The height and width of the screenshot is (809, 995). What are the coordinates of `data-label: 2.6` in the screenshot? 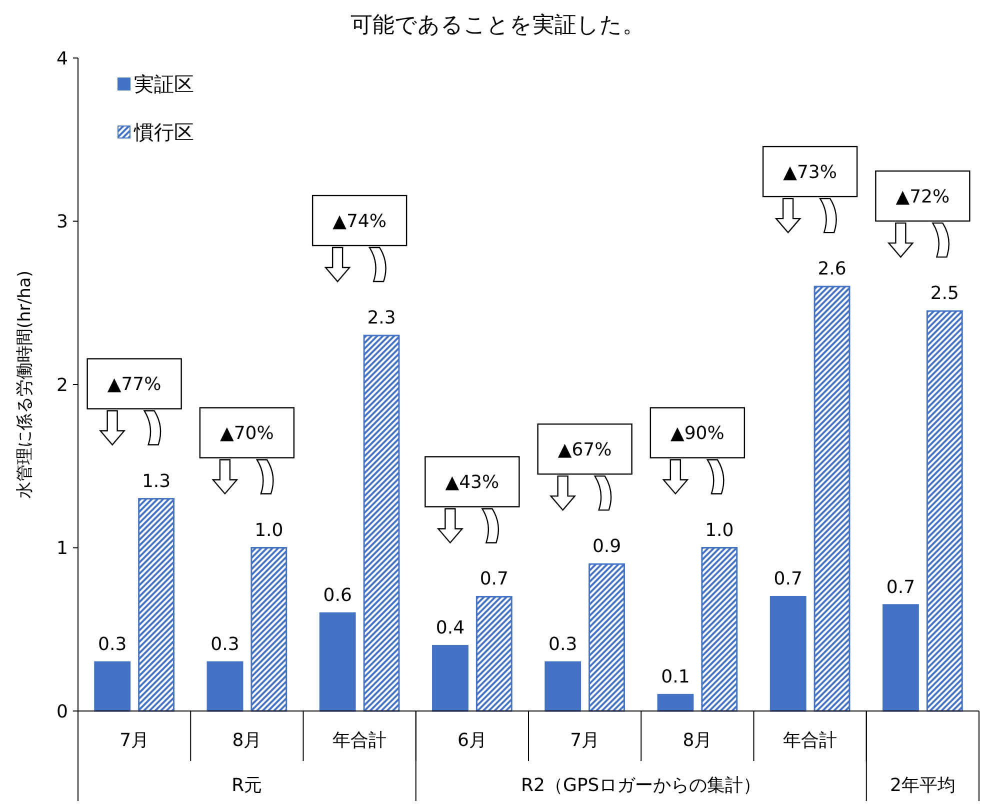 It's located at (832, 269).